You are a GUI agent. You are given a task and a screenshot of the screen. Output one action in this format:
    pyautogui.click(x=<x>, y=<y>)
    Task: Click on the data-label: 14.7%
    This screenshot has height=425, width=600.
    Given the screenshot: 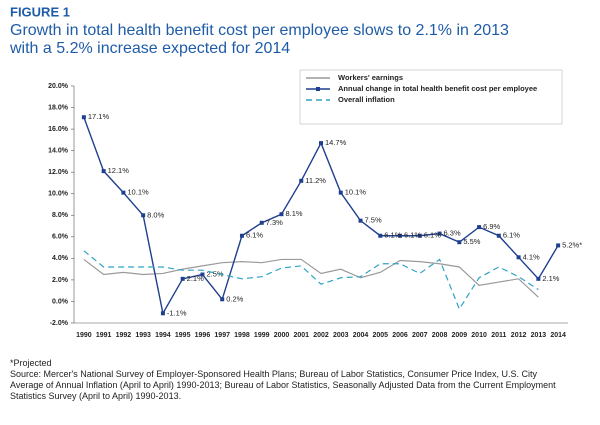 What is the action you would take?
    pyautogui.click(x=336, y=142)
    